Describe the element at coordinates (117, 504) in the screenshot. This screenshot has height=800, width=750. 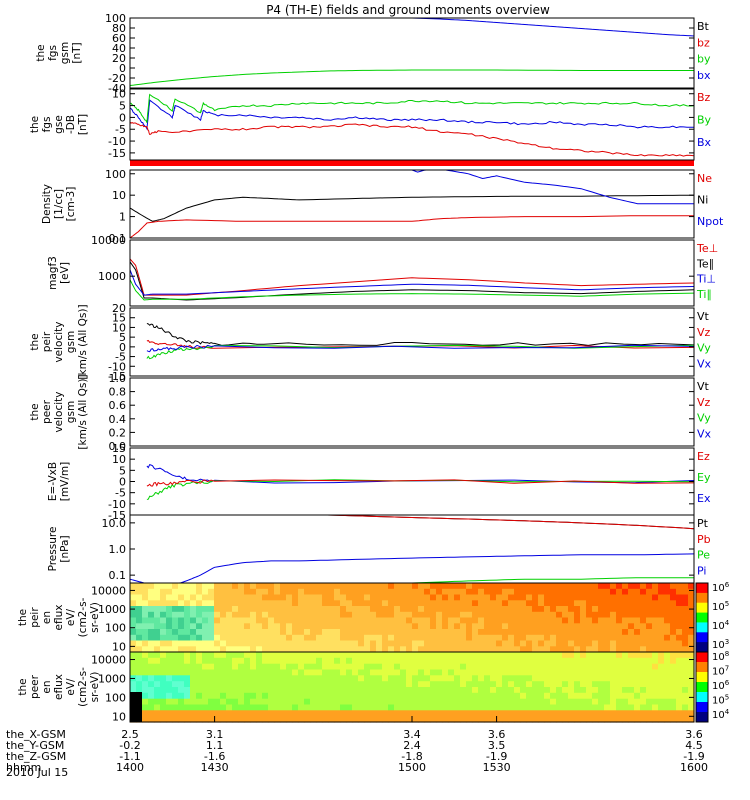
I see `y-tick-label: -10` at that location.